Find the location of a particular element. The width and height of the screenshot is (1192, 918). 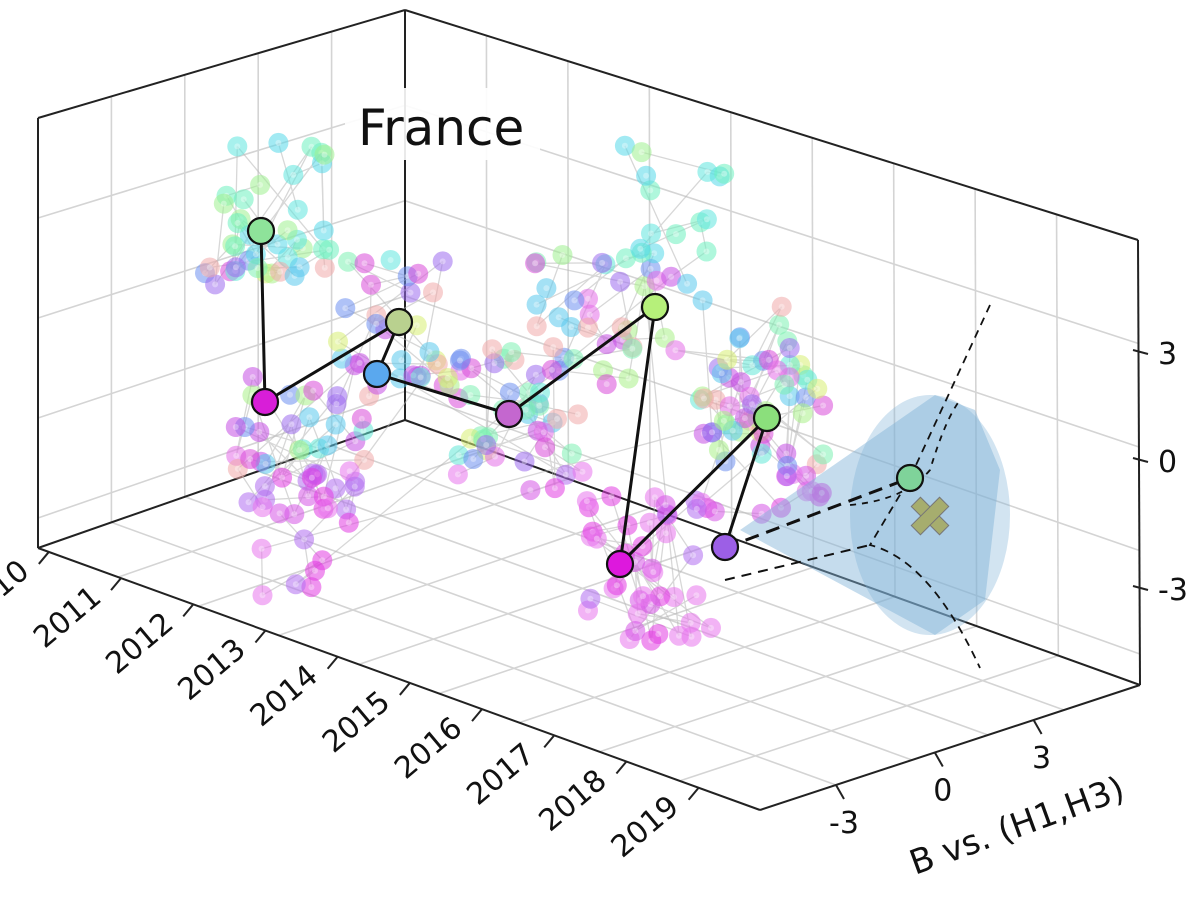

y-tick-label: -3 is located at coordinates (844, 823).